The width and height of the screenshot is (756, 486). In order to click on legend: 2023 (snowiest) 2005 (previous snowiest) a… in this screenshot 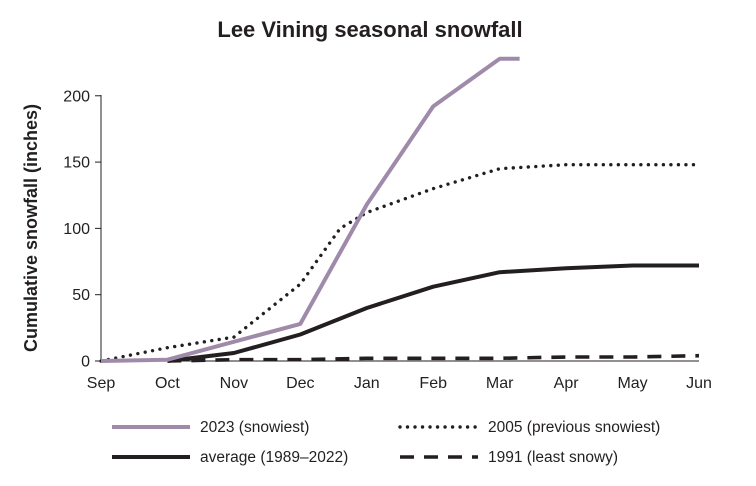, I will do `click(386, 442)`.